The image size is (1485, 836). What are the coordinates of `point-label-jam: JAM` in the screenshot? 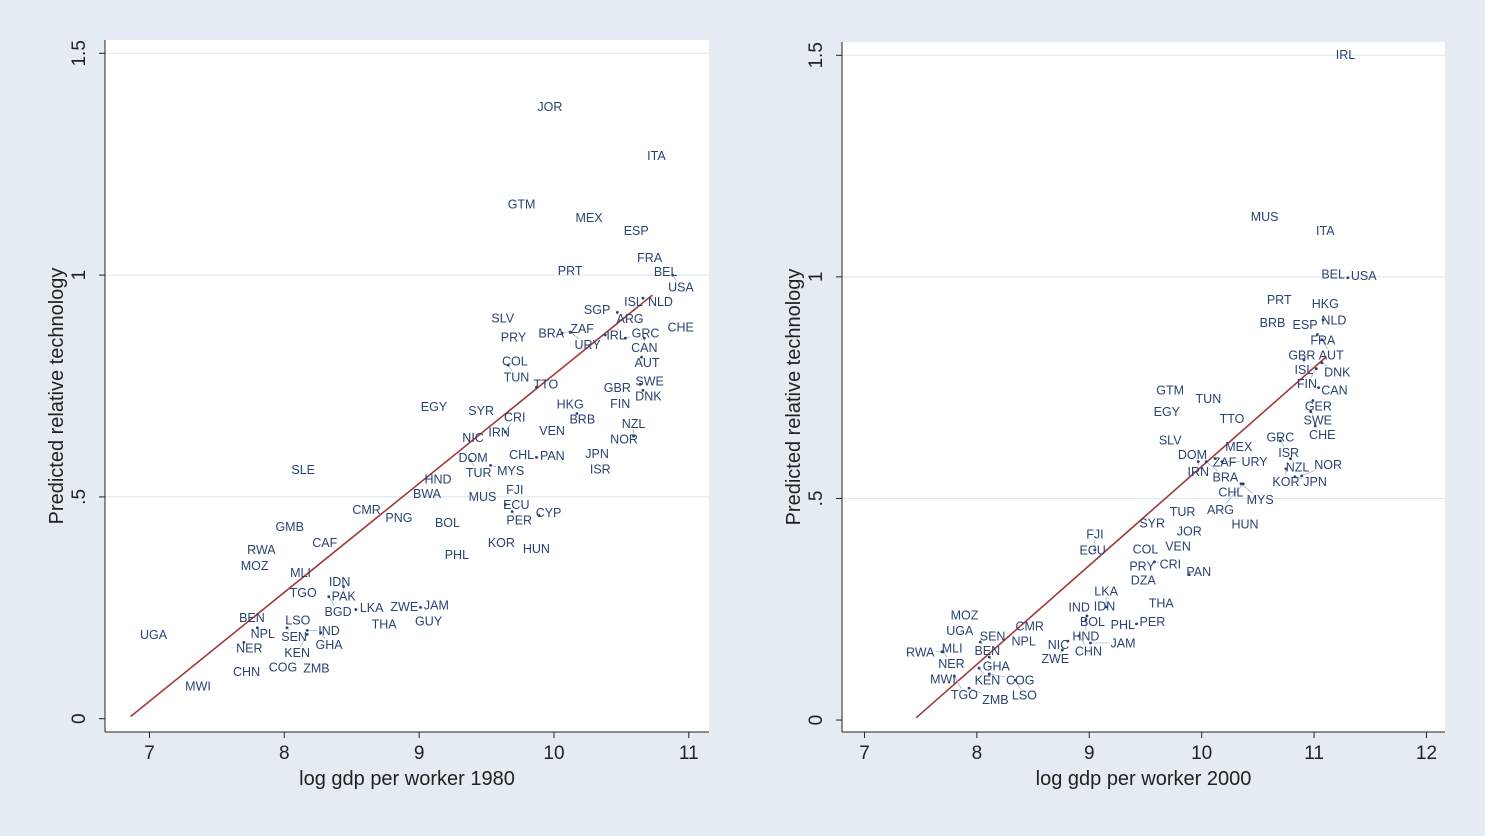 It's located at (436, 606).